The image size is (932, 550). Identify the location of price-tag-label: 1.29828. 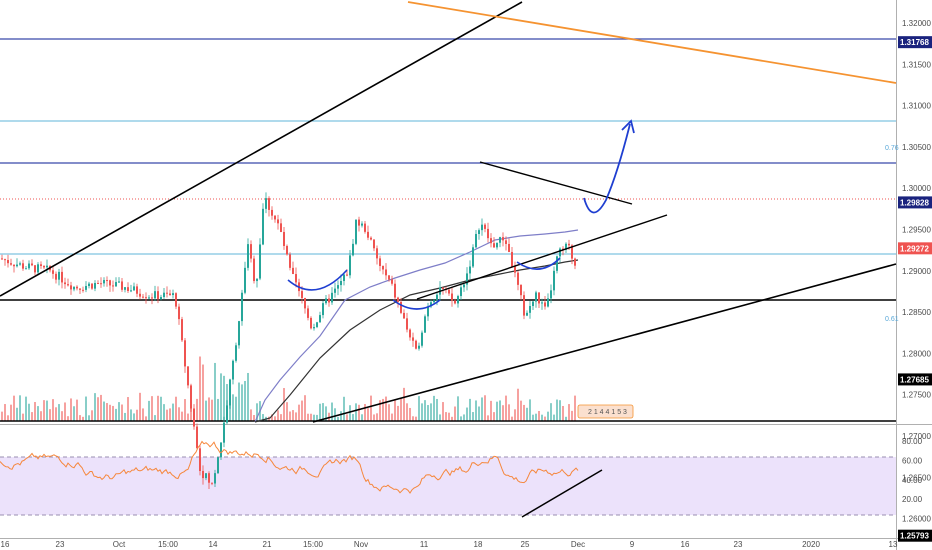
(914, 202).